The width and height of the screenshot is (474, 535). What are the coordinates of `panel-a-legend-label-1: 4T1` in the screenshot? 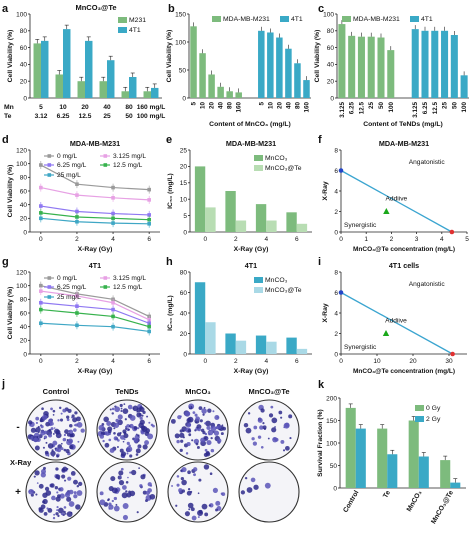 It's located at (135, 30).